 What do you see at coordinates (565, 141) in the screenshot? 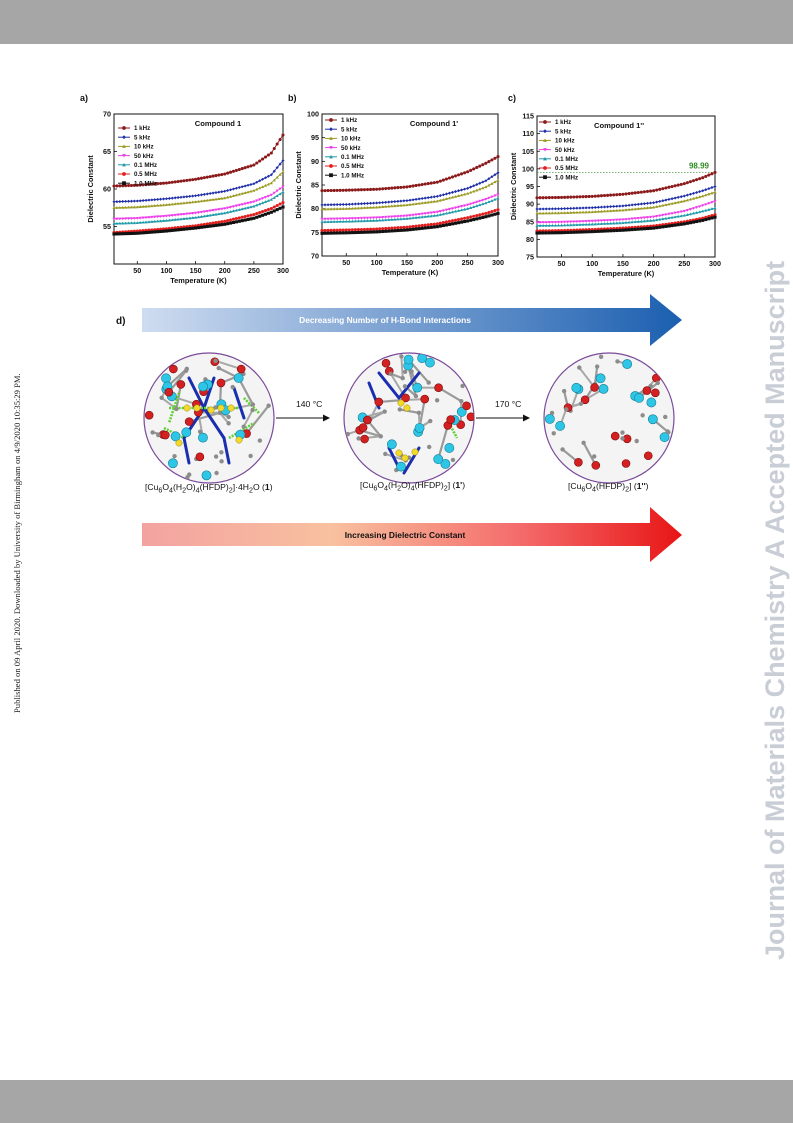
I see `legend-label: 10 kHz` at bounding box center [565, 141].